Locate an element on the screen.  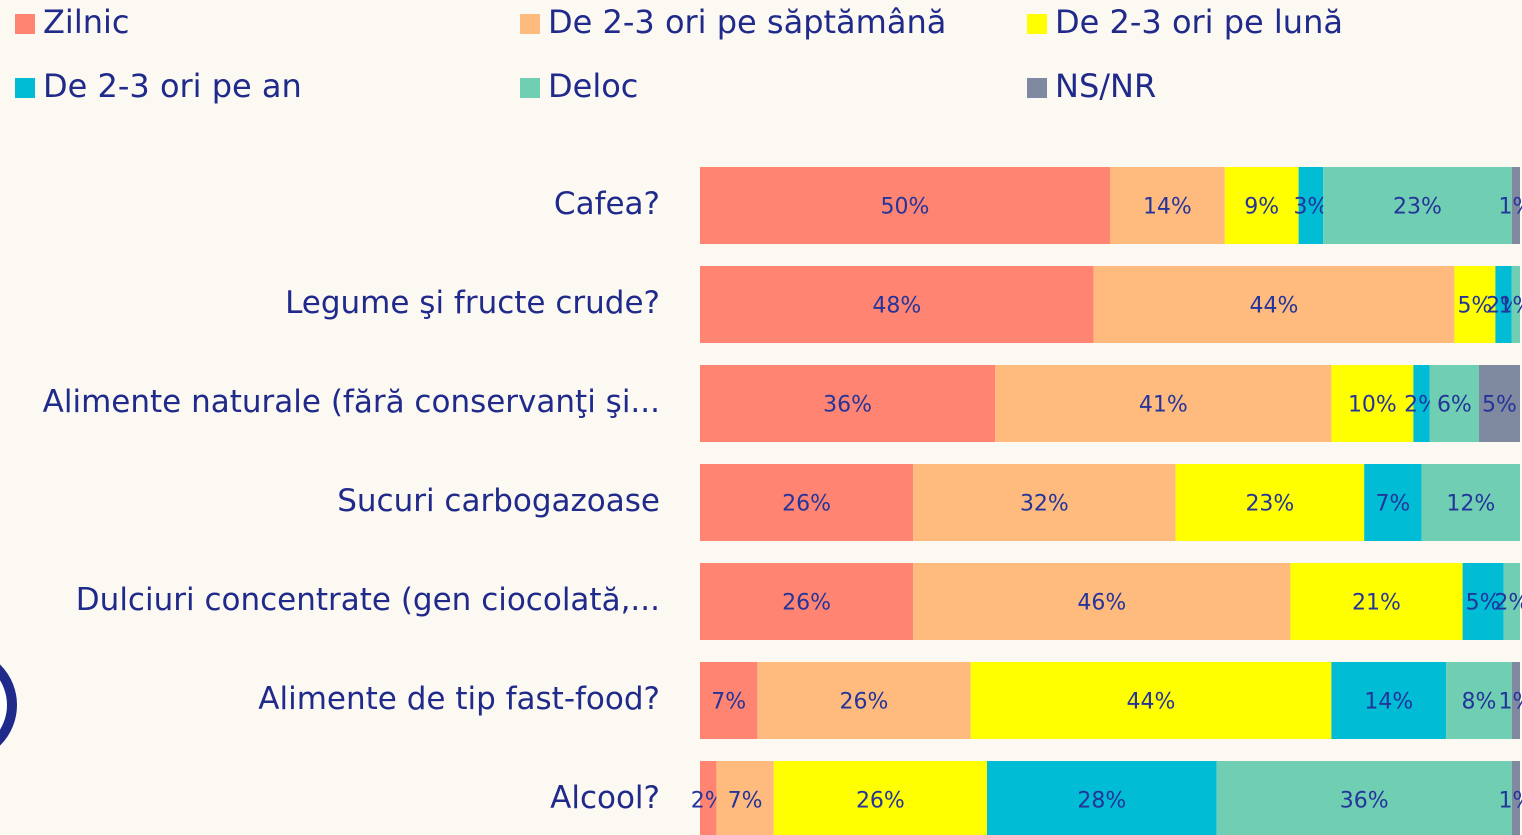
data-label: 46% is located at coordinates (1101, 603).